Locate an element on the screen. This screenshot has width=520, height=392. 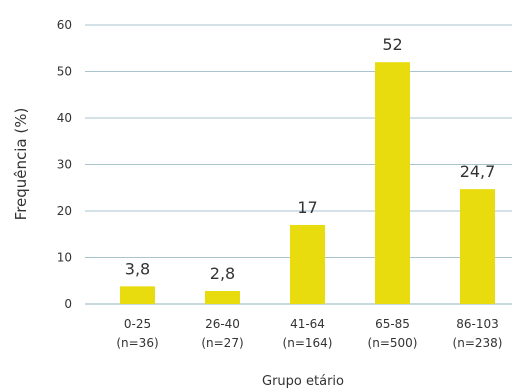
x-tick-label: 26-40 is located at coordinates (222, 324).